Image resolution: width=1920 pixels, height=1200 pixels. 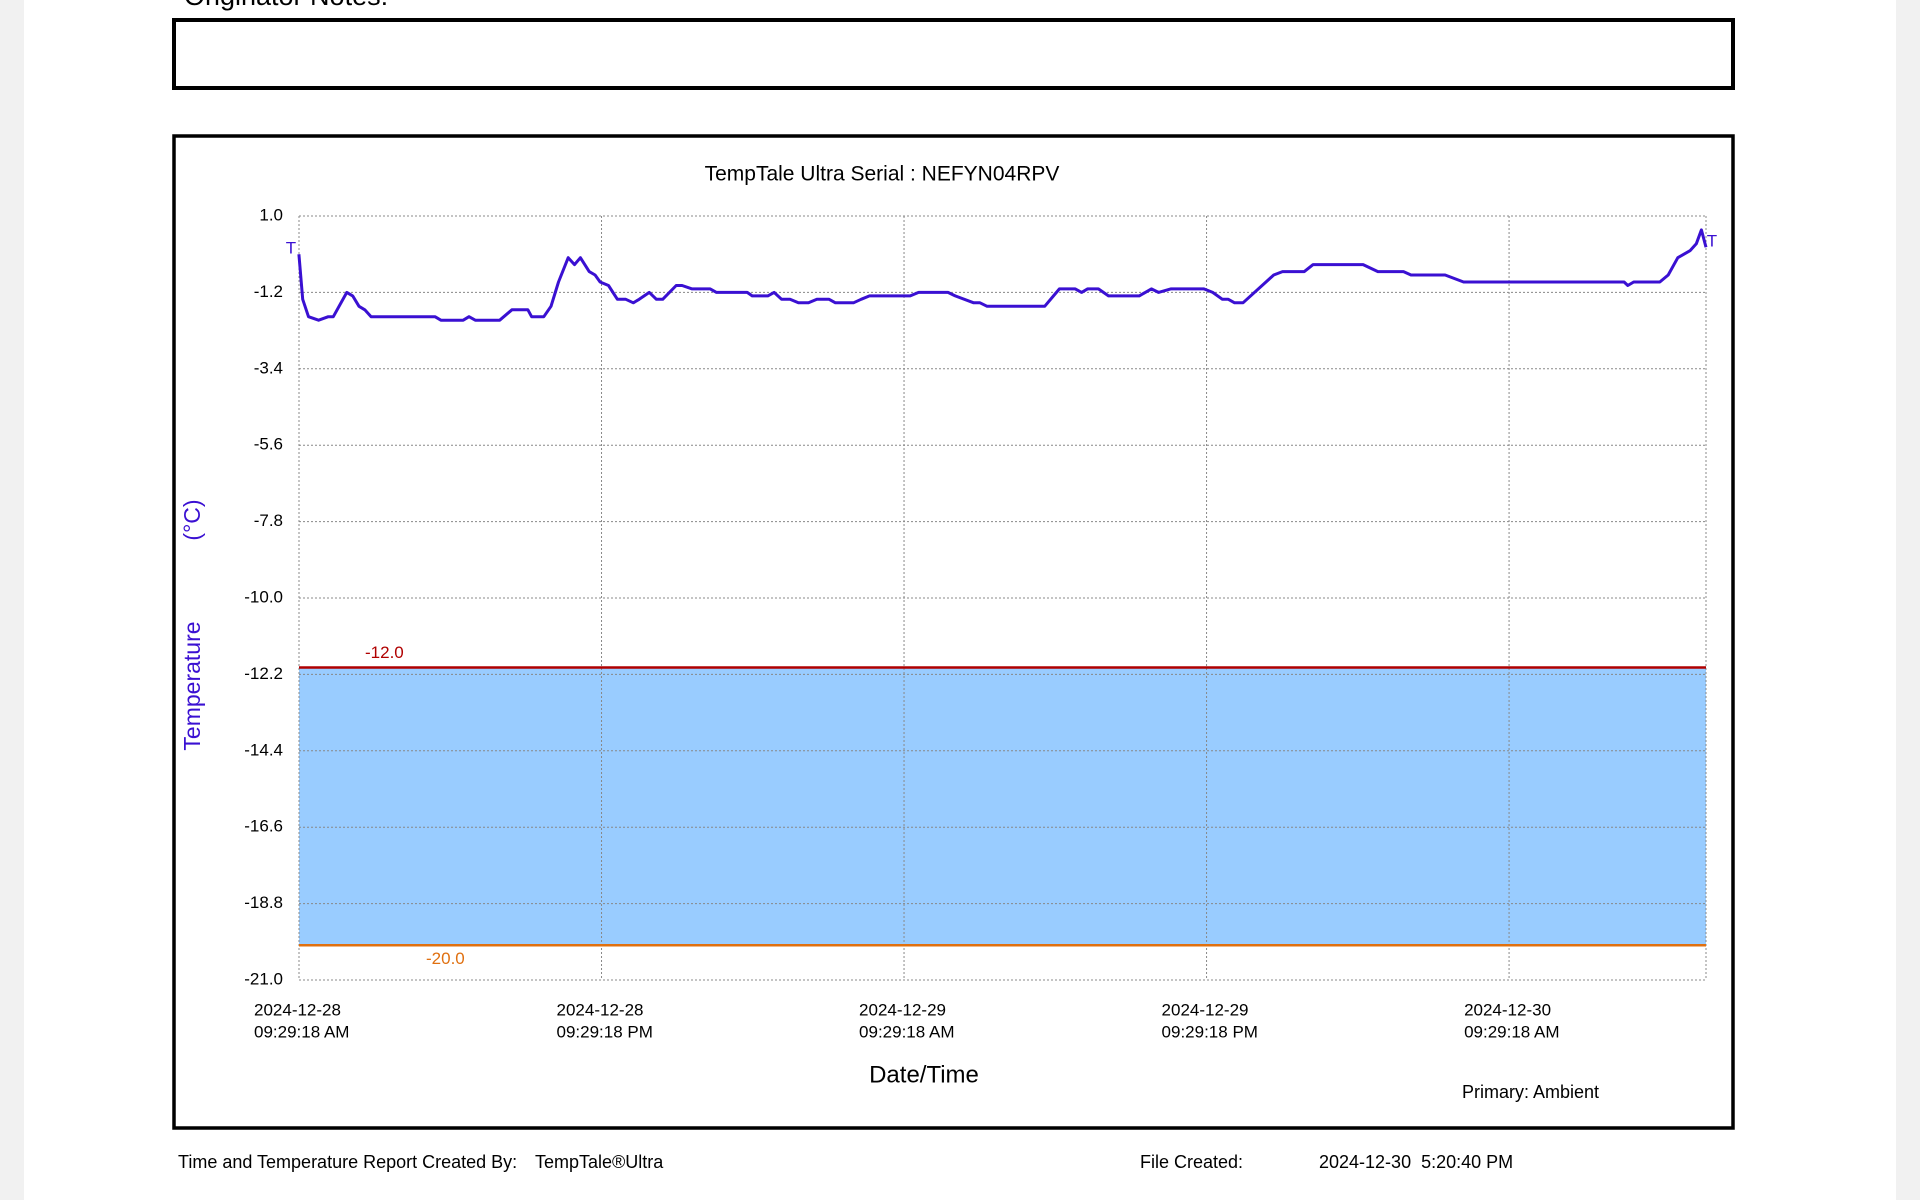 What do you see at coordinates (263, 902) in the screenshot?
I see `y-tick-label: -18.8` at bounding box center [263, 902].